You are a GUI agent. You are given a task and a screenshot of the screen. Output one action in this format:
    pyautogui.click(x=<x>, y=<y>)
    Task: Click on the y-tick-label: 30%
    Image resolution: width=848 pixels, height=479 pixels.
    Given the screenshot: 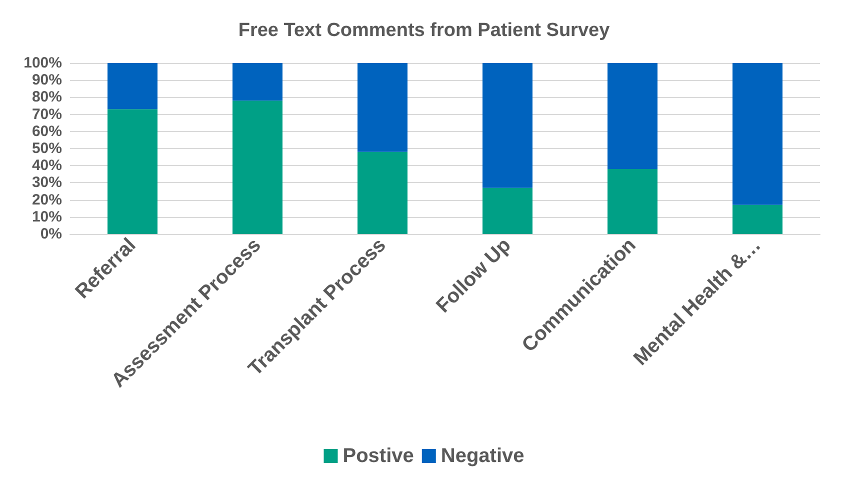 What is the action you would take?
    pyautogui.click(x=47, y=183)
    